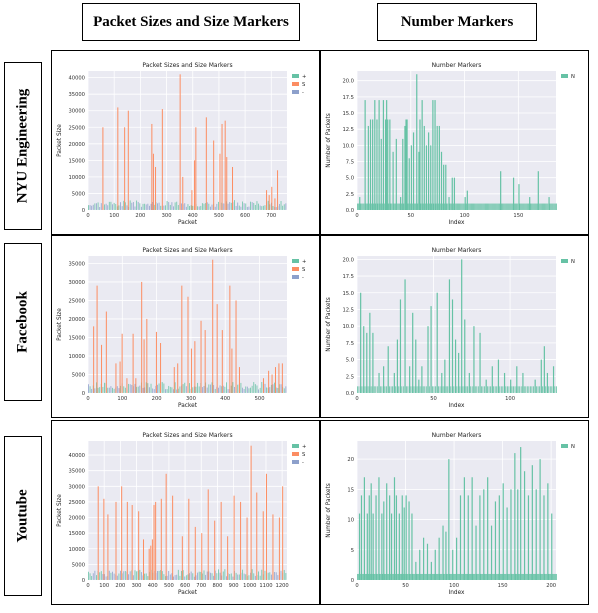  I want to click on tick-label-y: 7.5, so click(350, 344).